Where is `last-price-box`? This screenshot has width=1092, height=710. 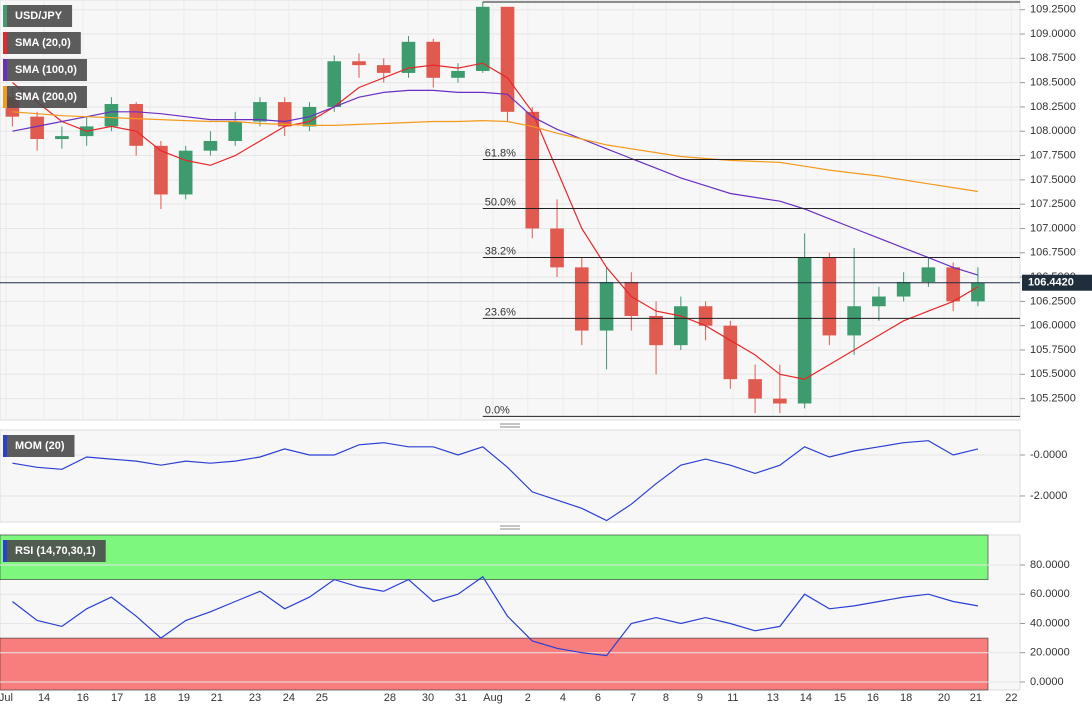 last-price-box is located at coordinates (1057, 282).